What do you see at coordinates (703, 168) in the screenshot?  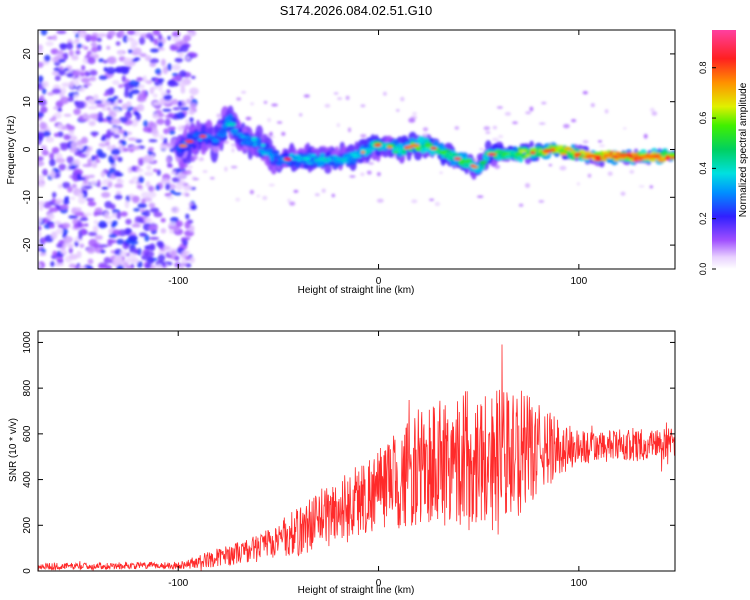 I see `colorbar-tick-label: 0.4` at bounding box center [703, 168].